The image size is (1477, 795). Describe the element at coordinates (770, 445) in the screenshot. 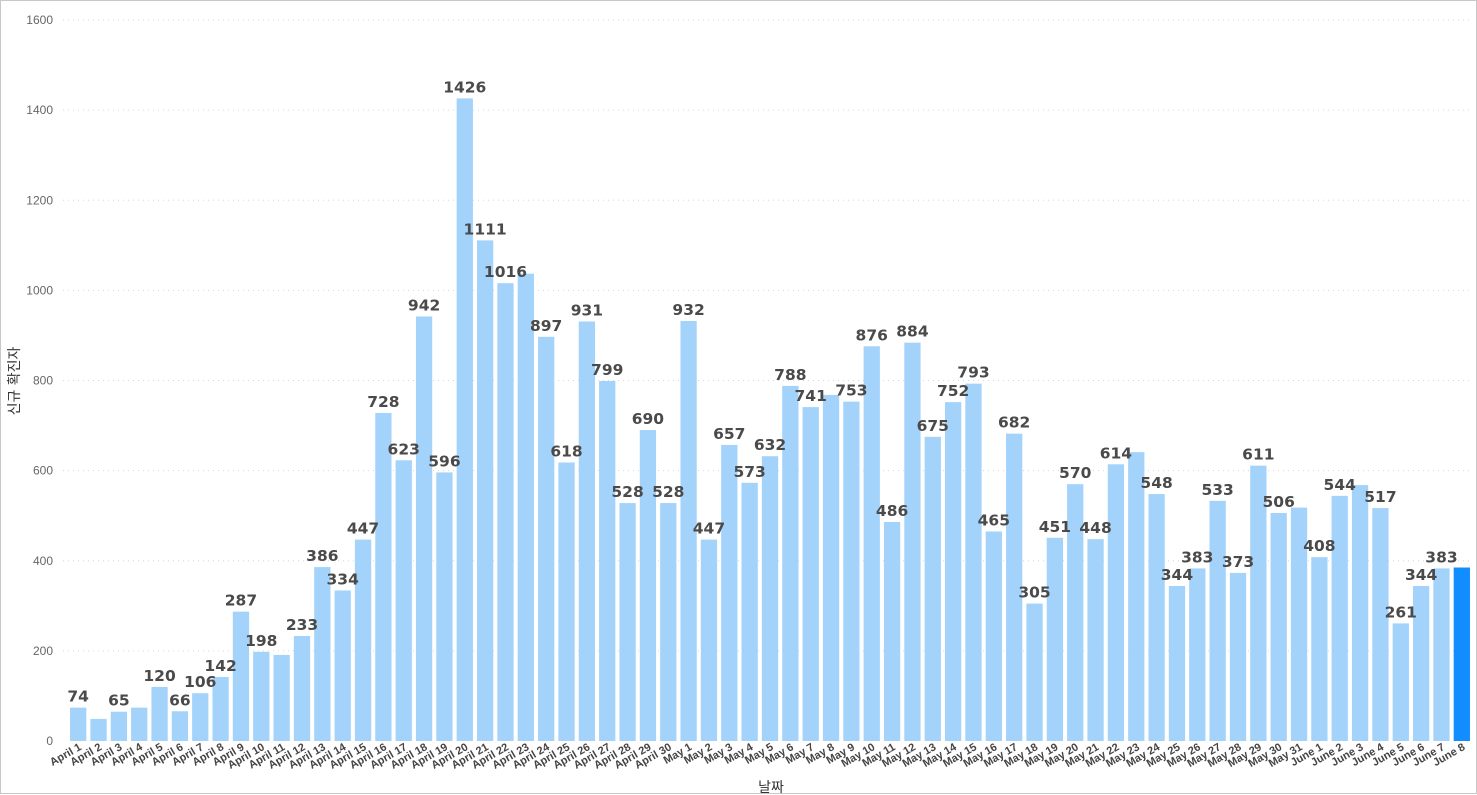

I see `data-label: 632` at that location.